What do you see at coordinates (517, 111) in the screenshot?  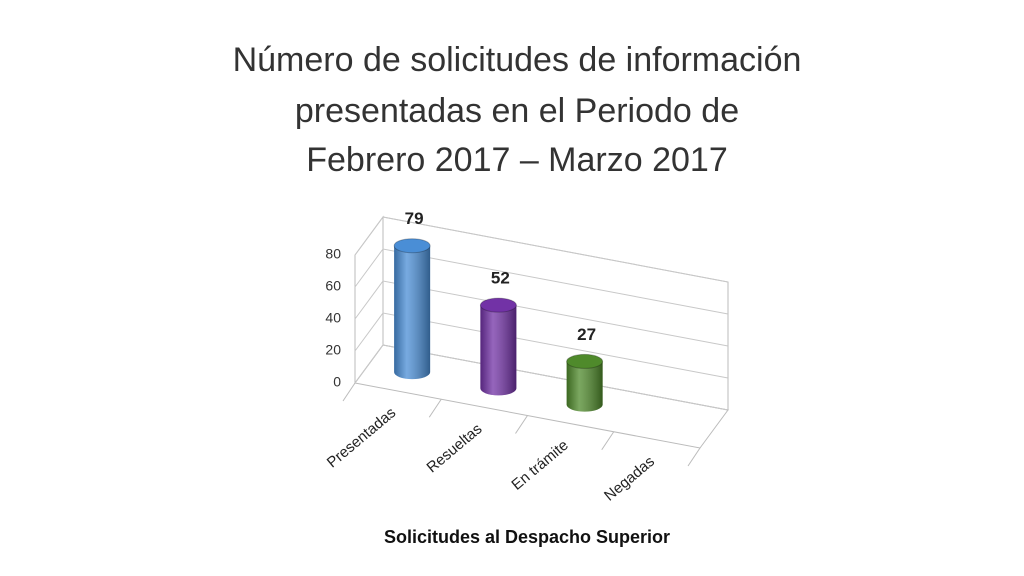 I see `chart-title: presentadas en el Periodo de` at bounding box center [517, 111].